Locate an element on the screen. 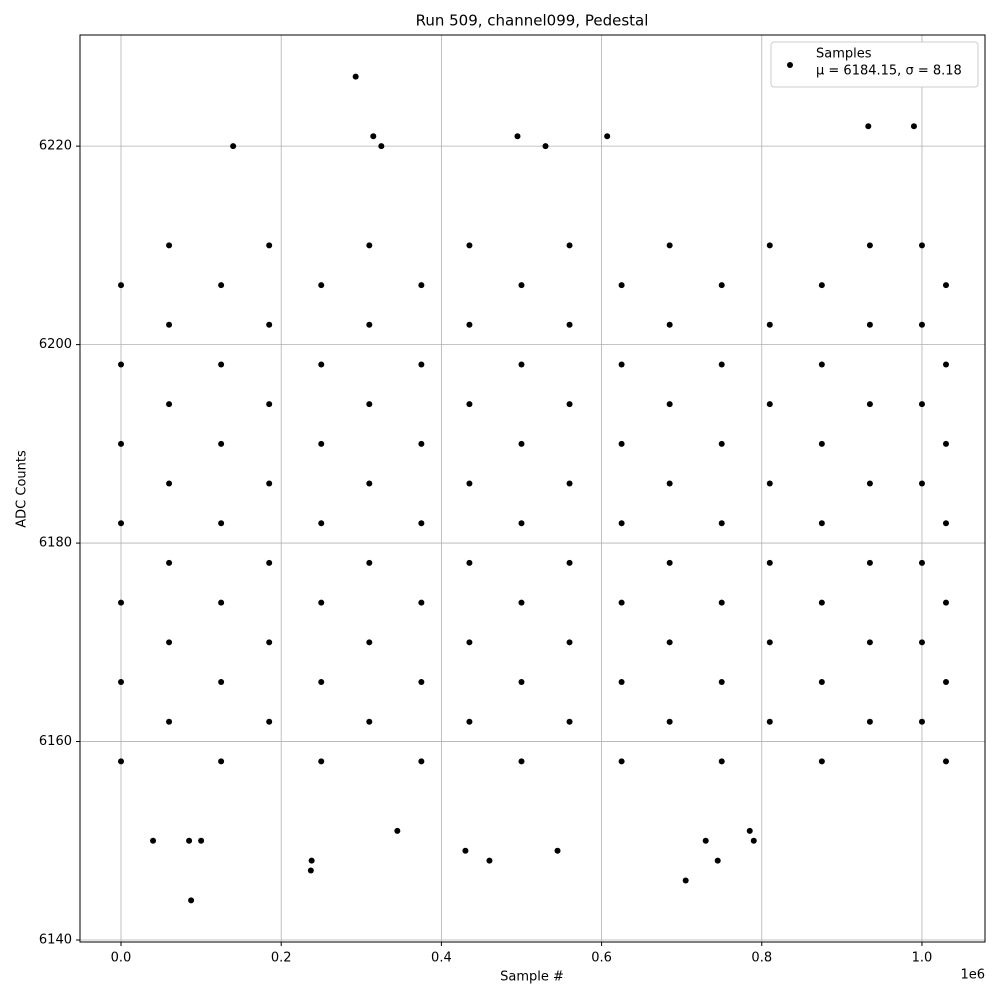 This screenshot has width=1000, height=1004. legend: Samples μ = 6184.15, σ = 8.18 is located at coordinates (874, 64).